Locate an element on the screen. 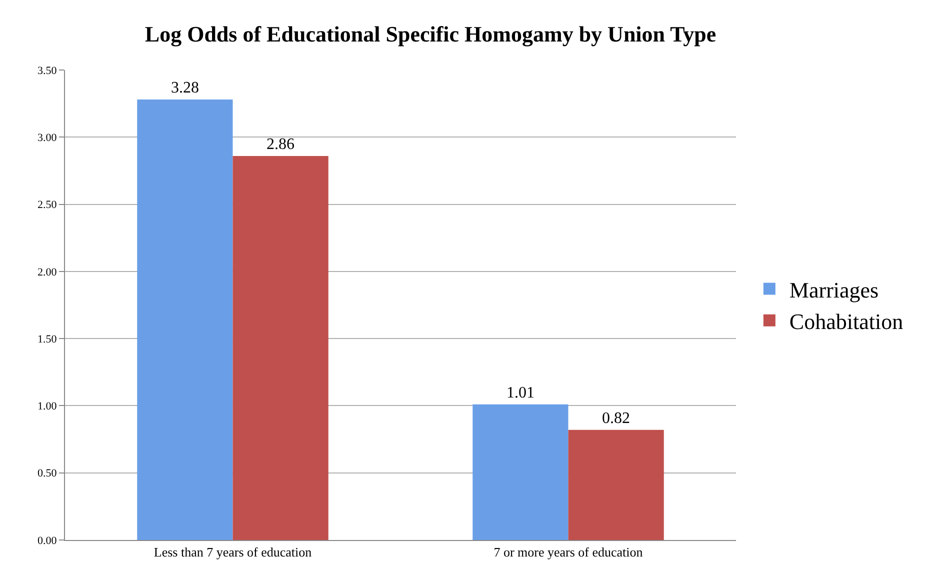  x-tick-label: Less than 7 years of education is located at coordinates (233, 552).